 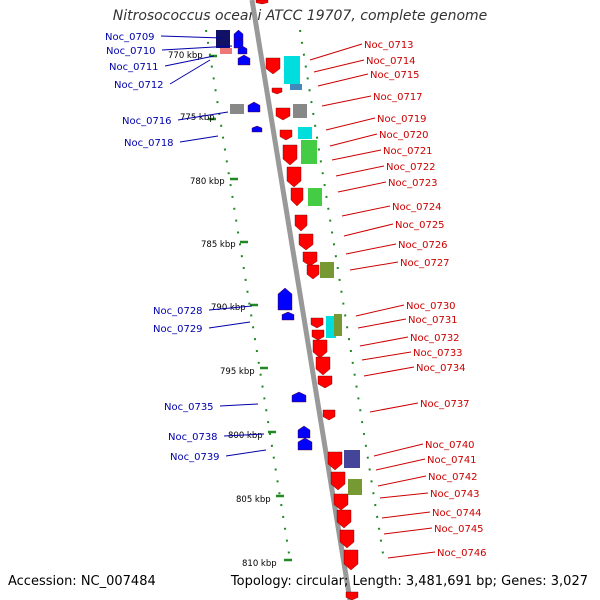 I want to click on scale-label: 780 kbp, so click(x=207, y=182).